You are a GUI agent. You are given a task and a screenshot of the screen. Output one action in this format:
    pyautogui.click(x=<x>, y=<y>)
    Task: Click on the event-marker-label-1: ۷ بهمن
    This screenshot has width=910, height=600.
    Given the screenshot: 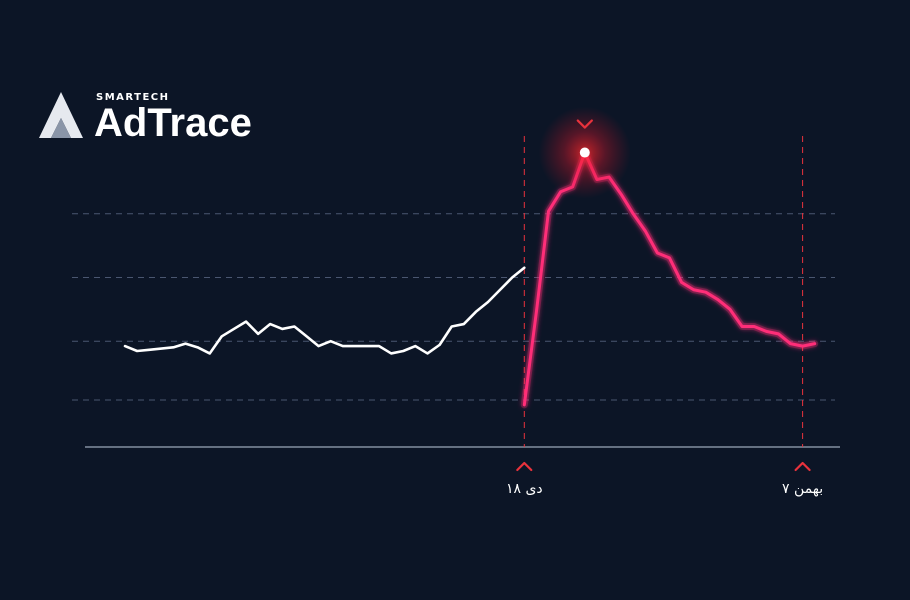 What is the action you would take?
    pyautogui.click(x=802, y=489)
    